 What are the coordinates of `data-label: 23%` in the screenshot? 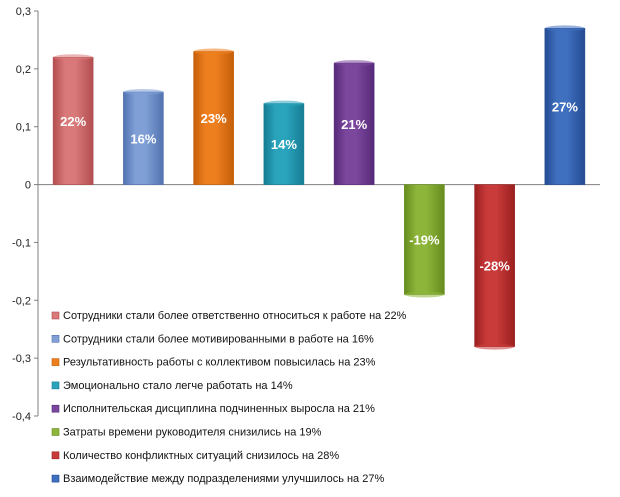 It's located at (214, 118).